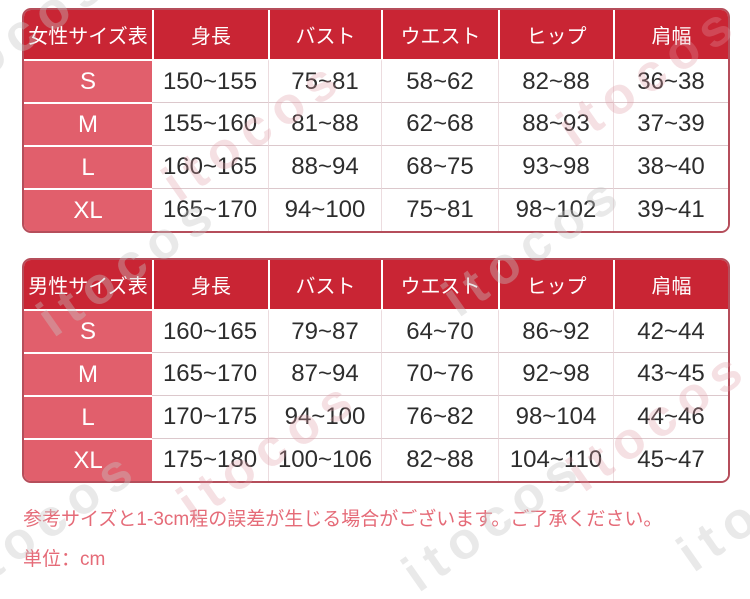  Describe the element at coordinates (324, 80) in the screenshot. I see `women-s-bust: 75~81` at that location.